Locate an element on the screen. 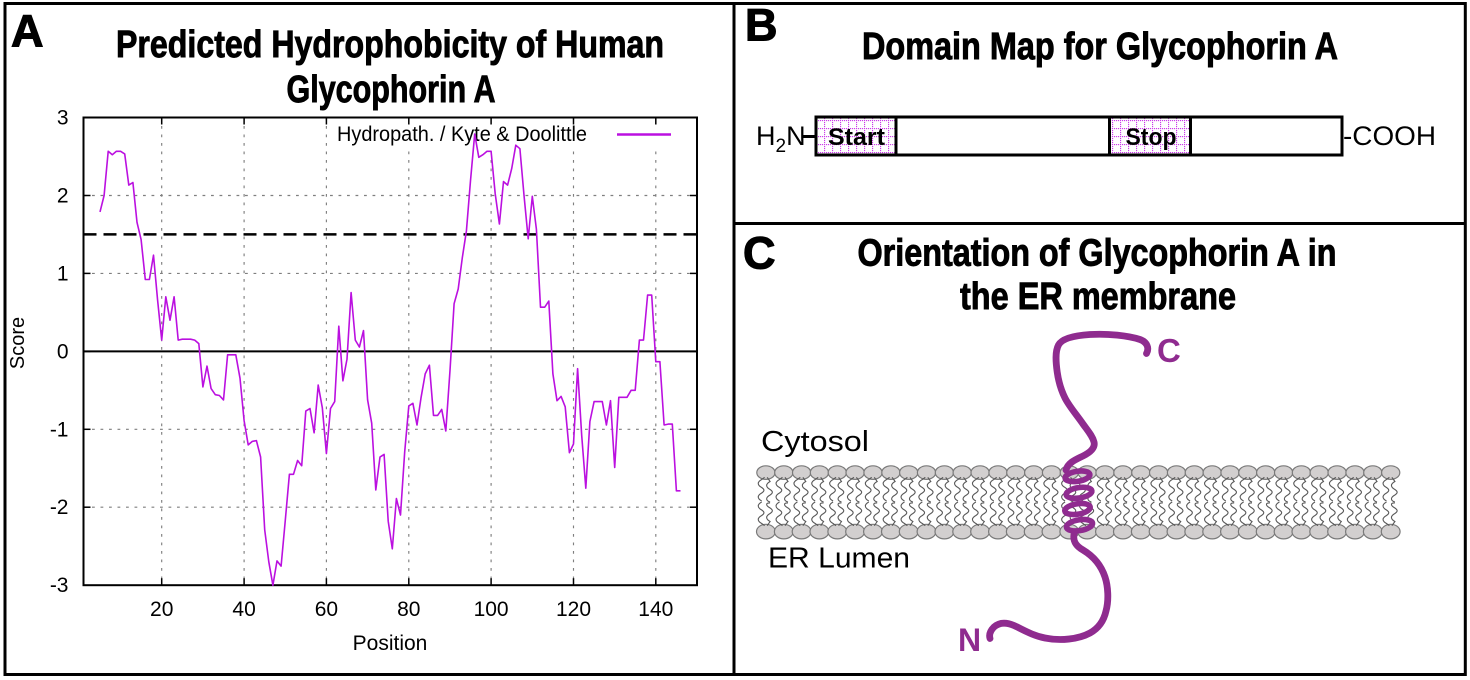 This screenshot has width=1470, height=680. svg-text: 1 is located at coordinates (63, 273).